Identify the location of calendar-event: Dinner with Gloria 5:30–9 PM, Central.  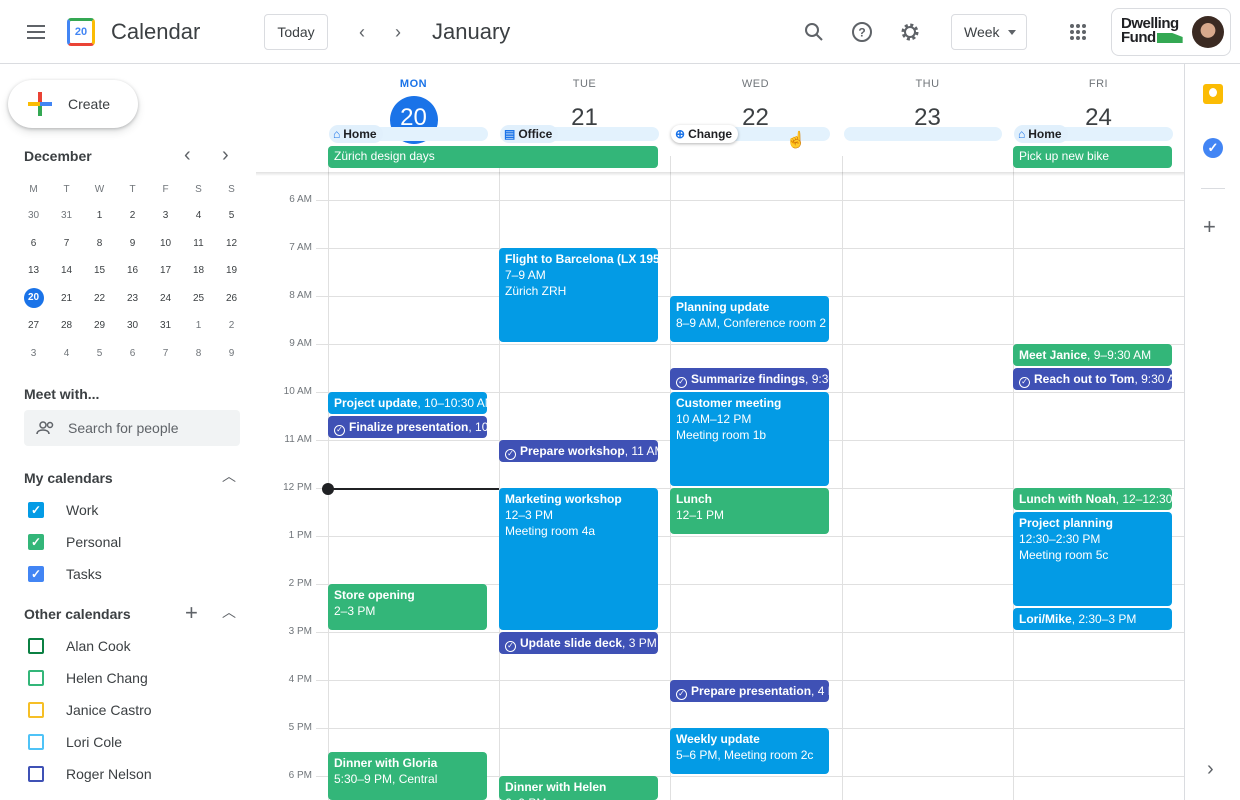
(407, 776).